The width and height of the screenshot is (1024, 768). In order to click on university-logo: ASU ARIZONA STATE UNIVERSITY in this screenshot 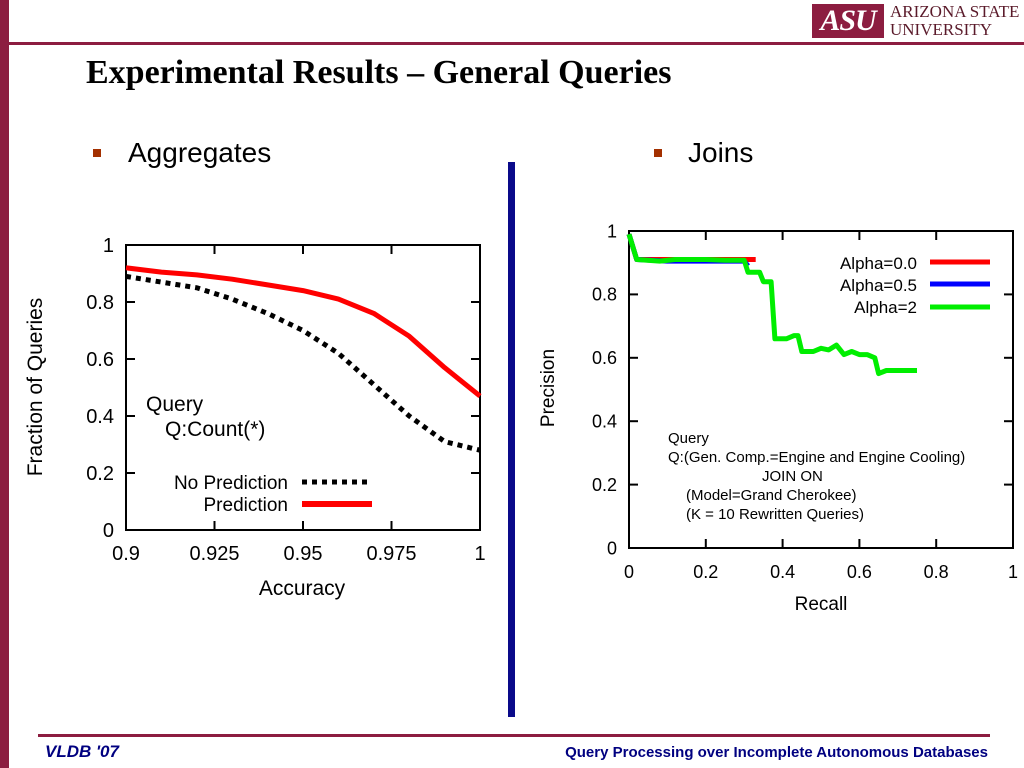, I will do `click(917, 21)`.